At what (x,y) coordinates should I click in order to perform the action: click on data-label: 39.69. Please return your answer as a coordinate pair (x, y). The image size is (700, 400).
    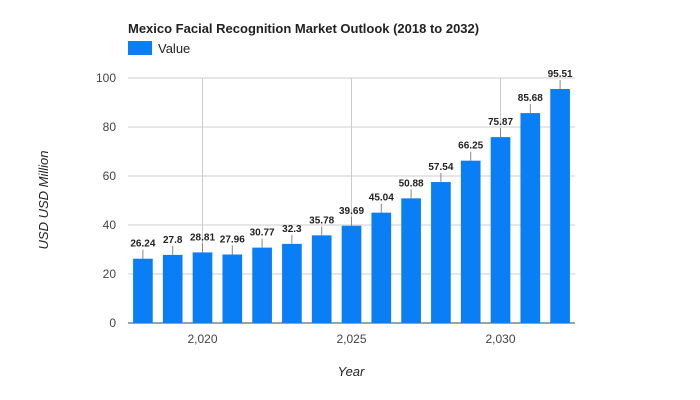
    Looking at the image, I should click on (351, 211).